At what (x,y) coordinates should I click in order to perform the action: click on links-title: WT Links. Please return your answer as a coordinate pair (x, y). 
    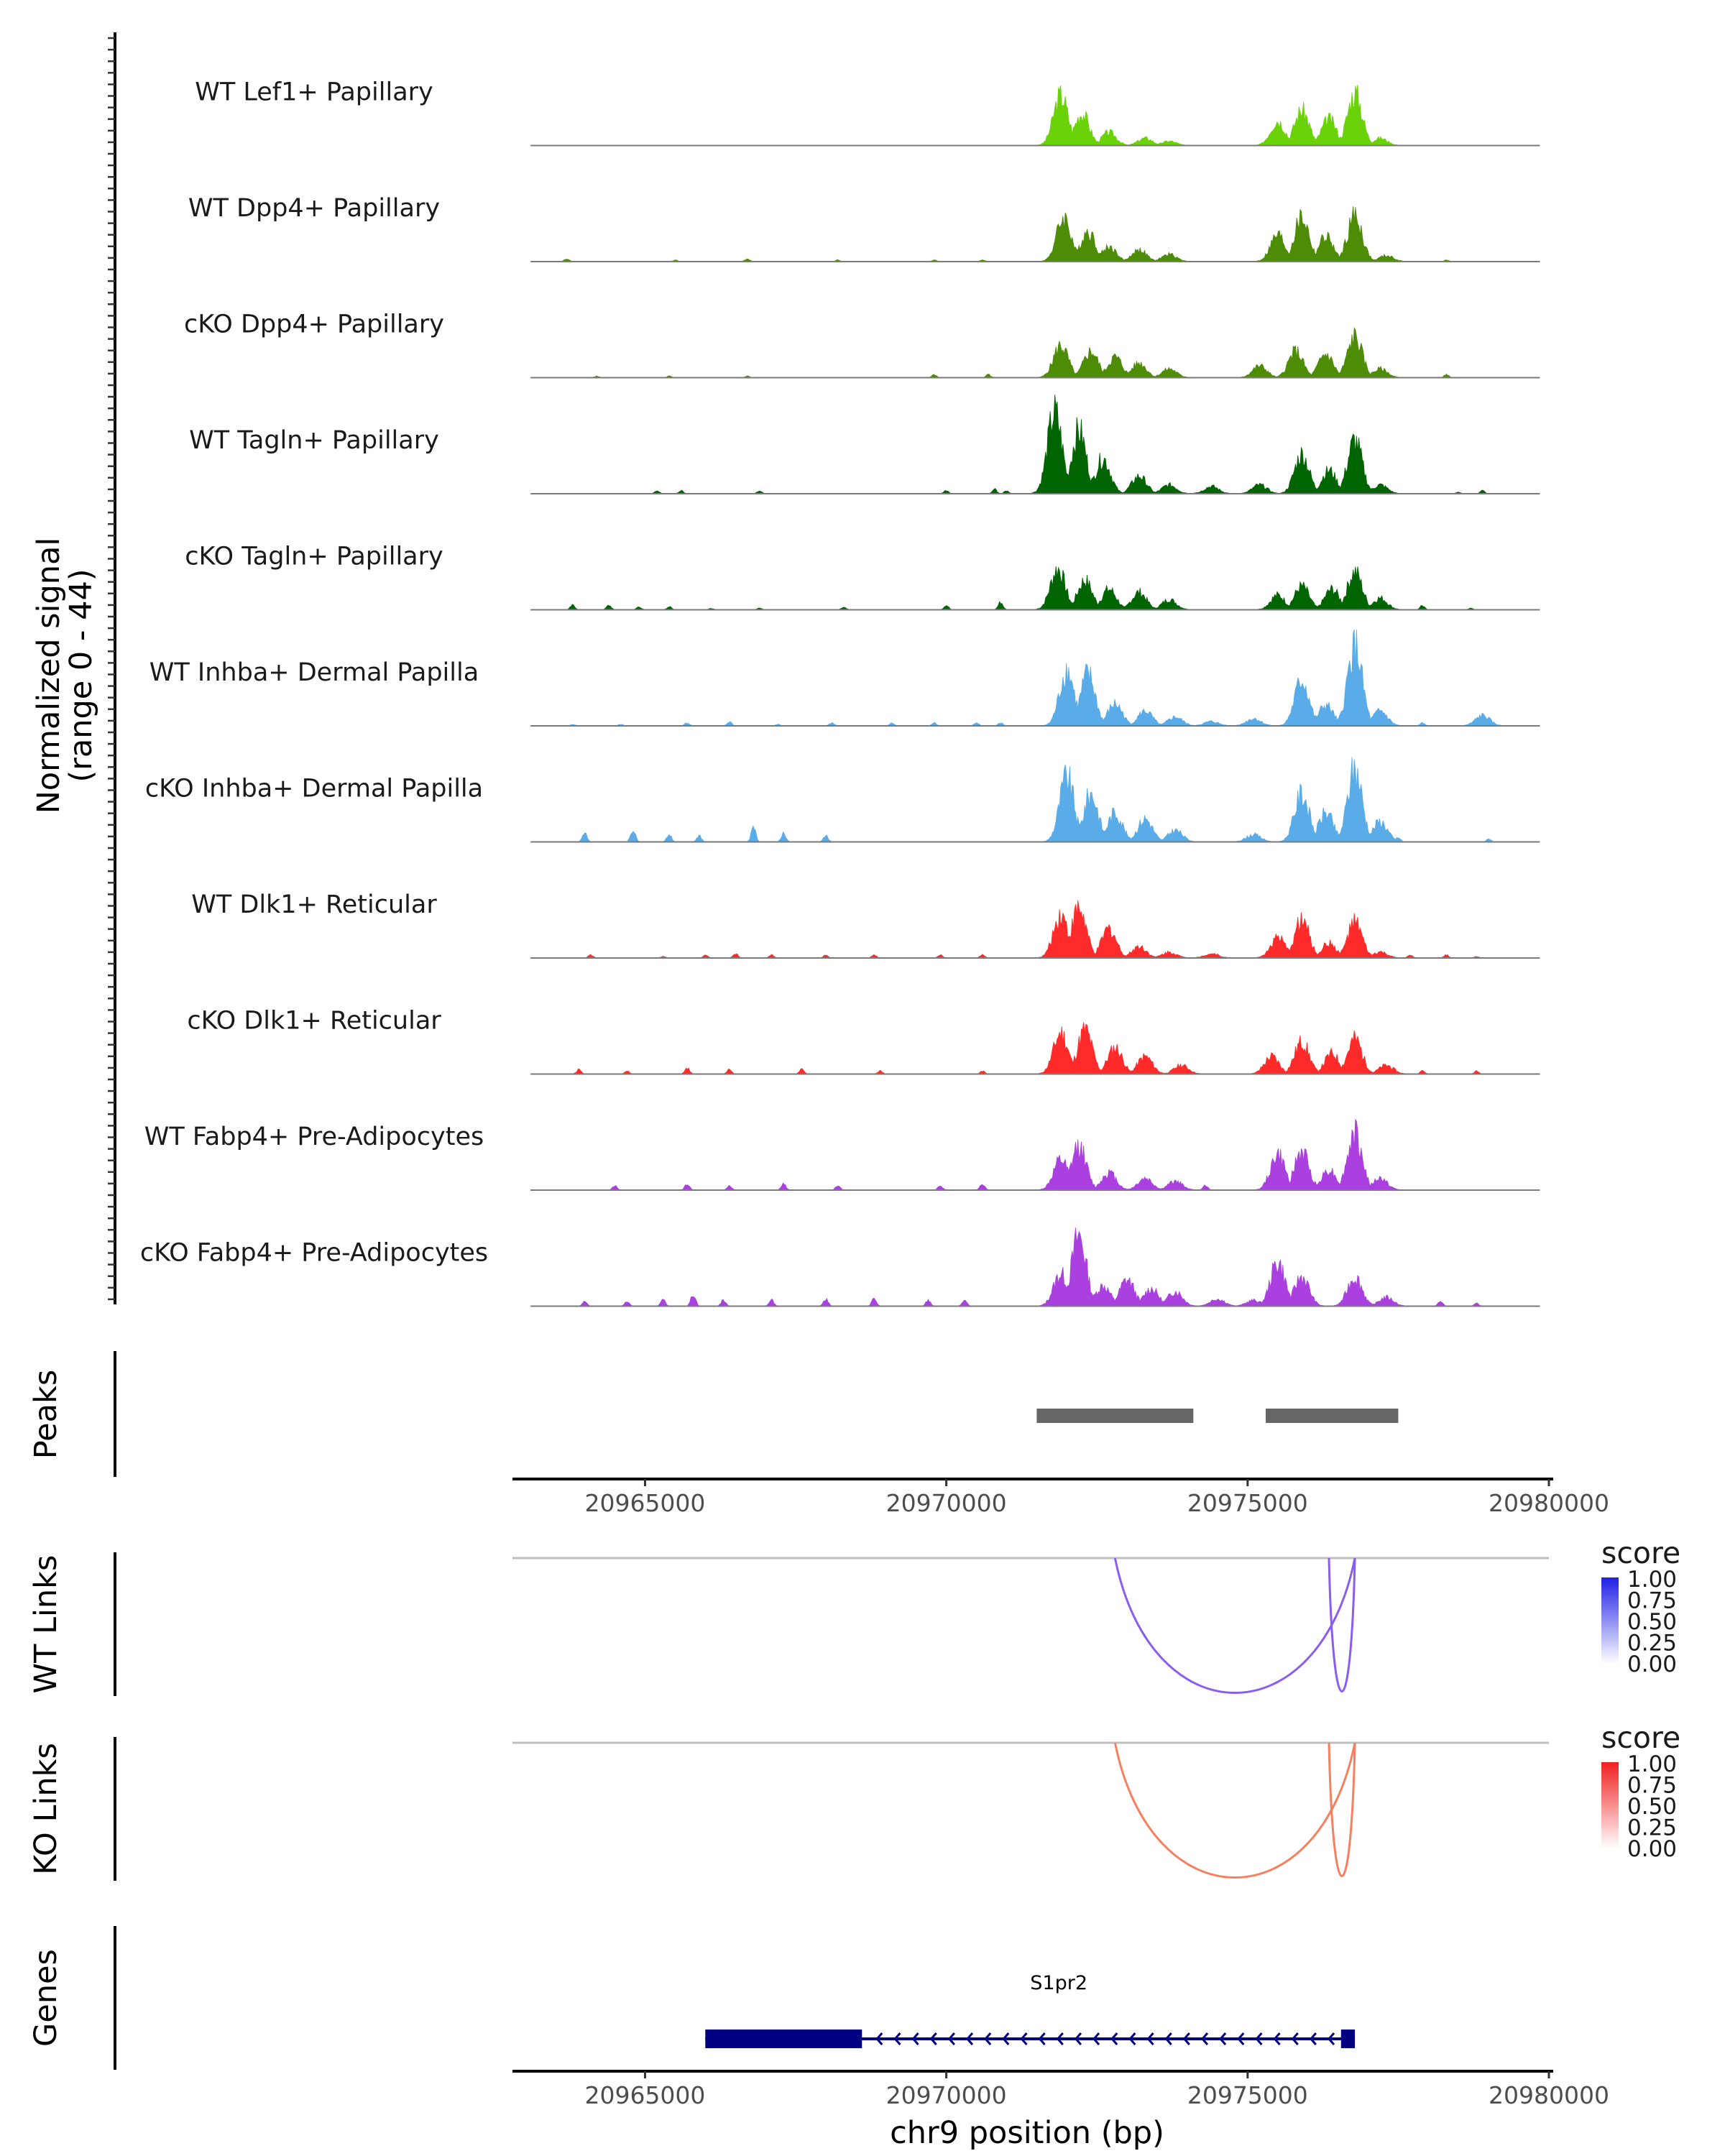
    Looking at the image, I should click on (46, 1625).